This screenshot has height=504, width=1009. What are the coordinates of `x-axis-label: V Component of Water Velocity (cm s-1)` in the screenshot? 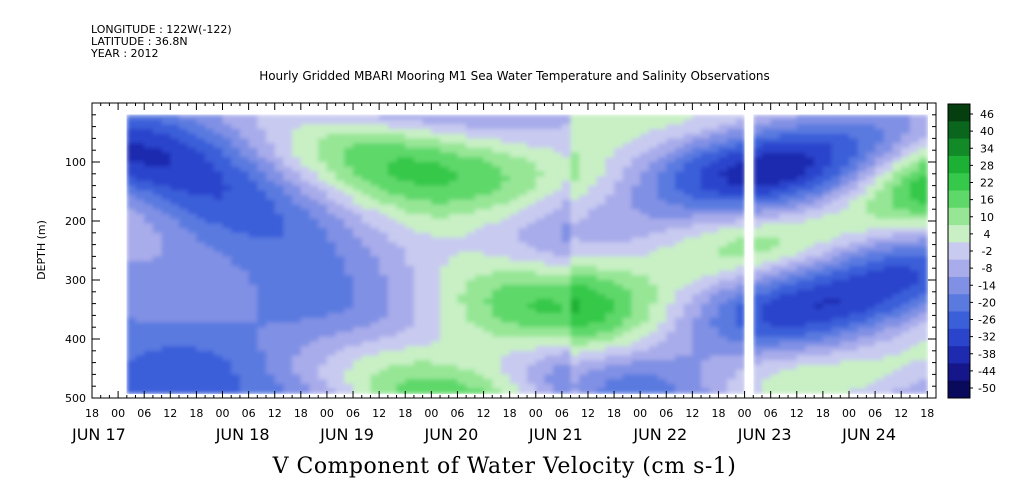 It's located at (504, 466).